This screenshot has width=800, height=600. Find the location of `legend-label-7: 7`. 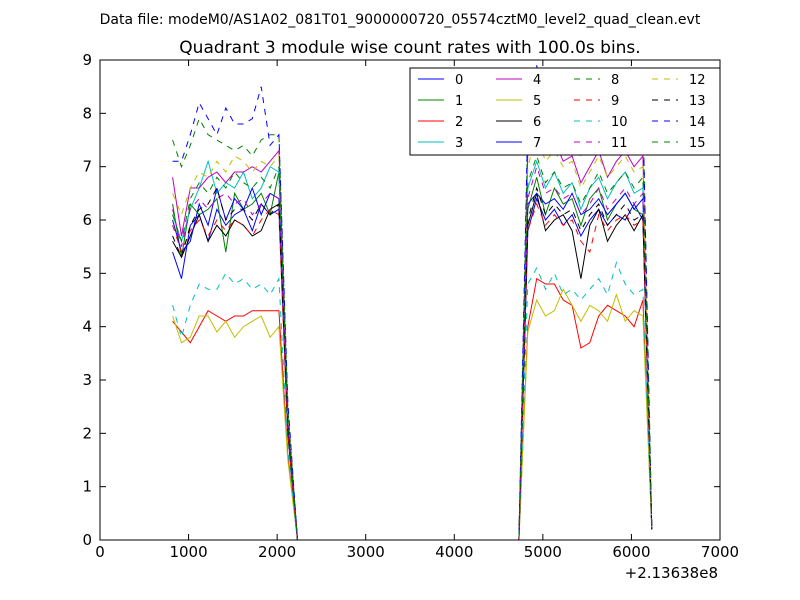

legend-label-7: 7 is located at coordinates (537, 143).